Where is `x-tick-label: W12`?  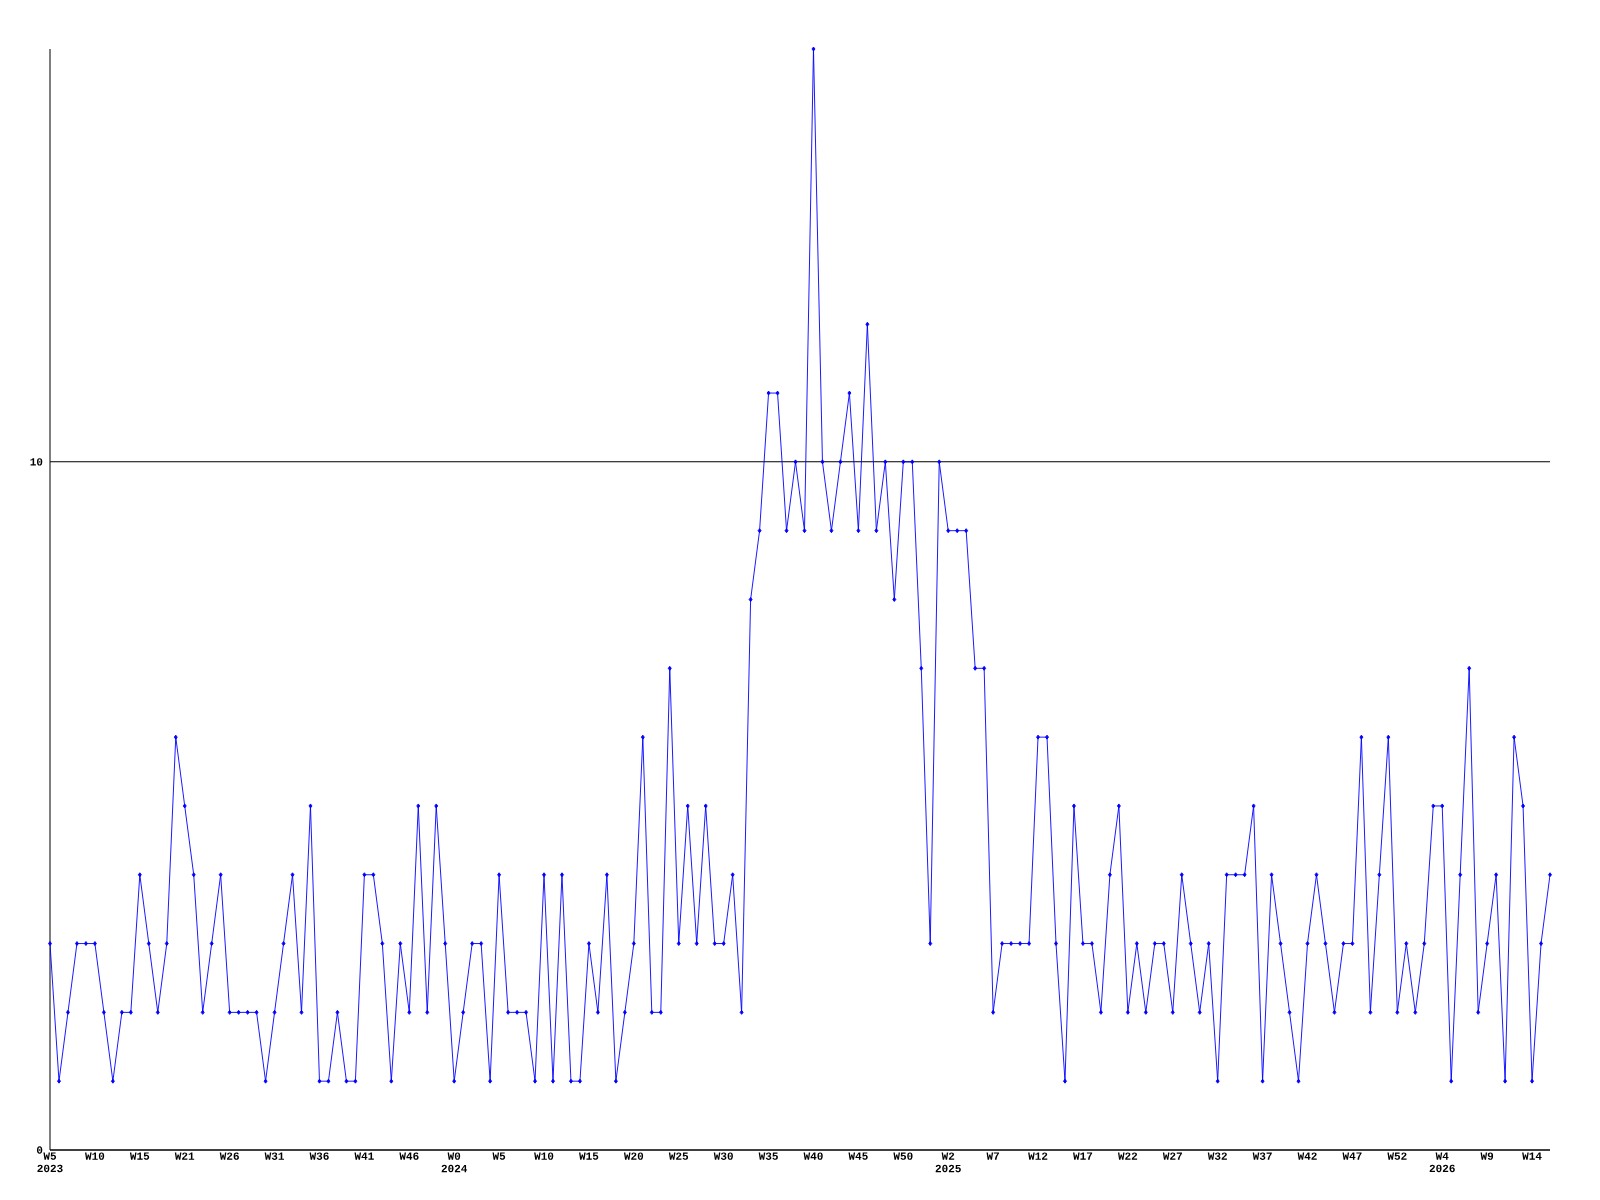 x-tick-label: W12 is located at coordinates (1038, 1156).